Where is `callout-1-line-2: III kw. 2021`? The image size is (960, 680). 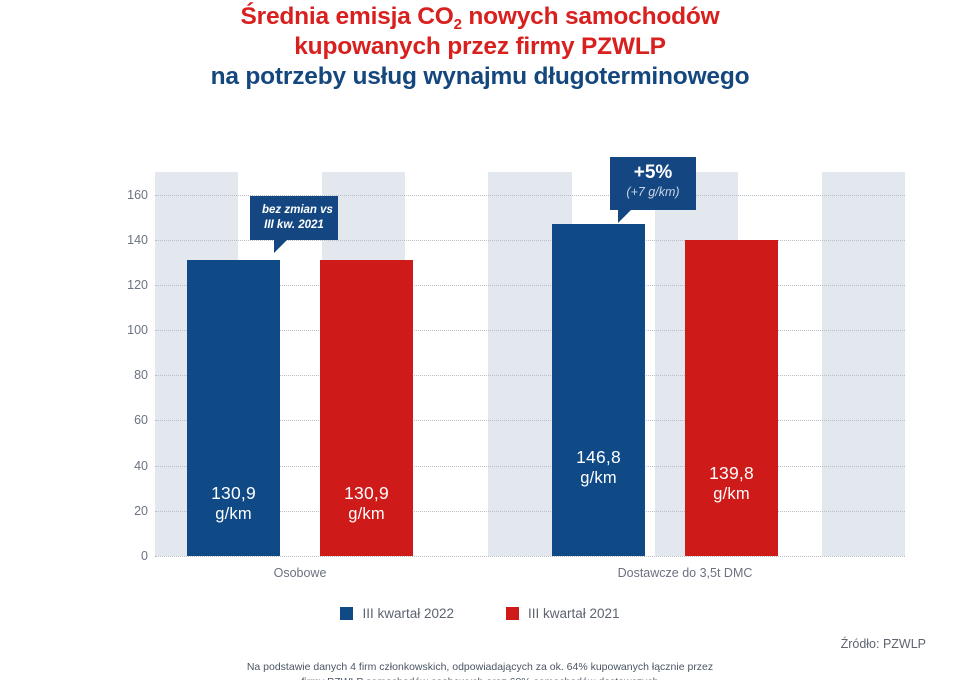
callout-1-line-2: III kw. 2021 is located at coordinates (294, 224).